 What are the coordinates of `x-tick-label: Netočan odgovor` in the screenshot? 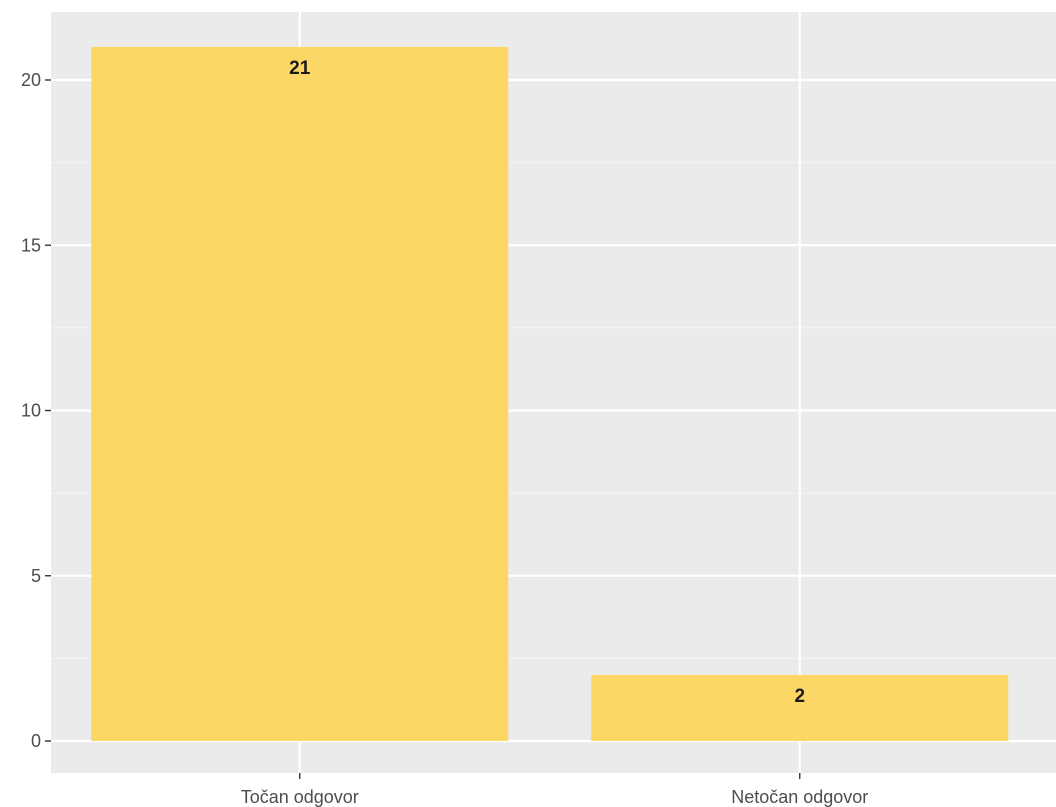 It's located at (799, 797).